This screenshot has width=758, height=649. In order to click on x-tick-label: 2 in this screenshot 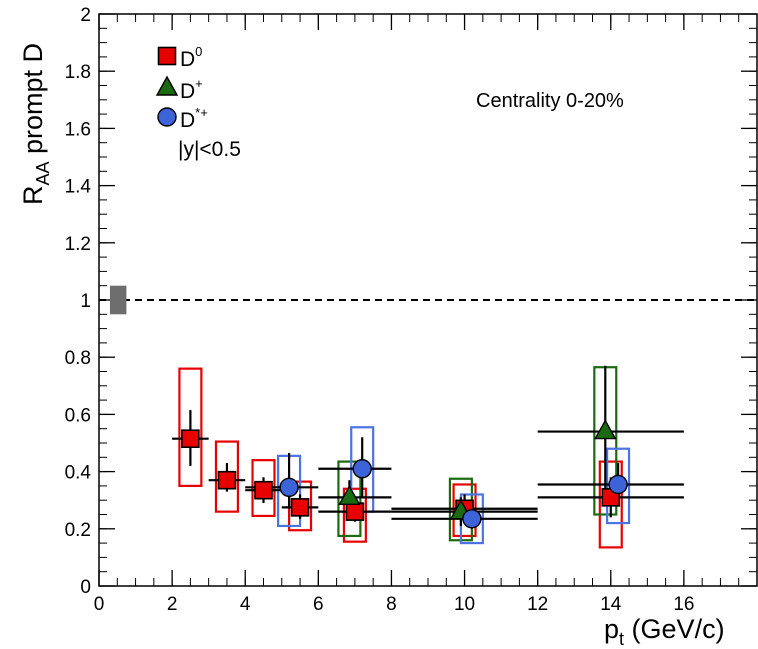, I will do `click(172, 604)`.